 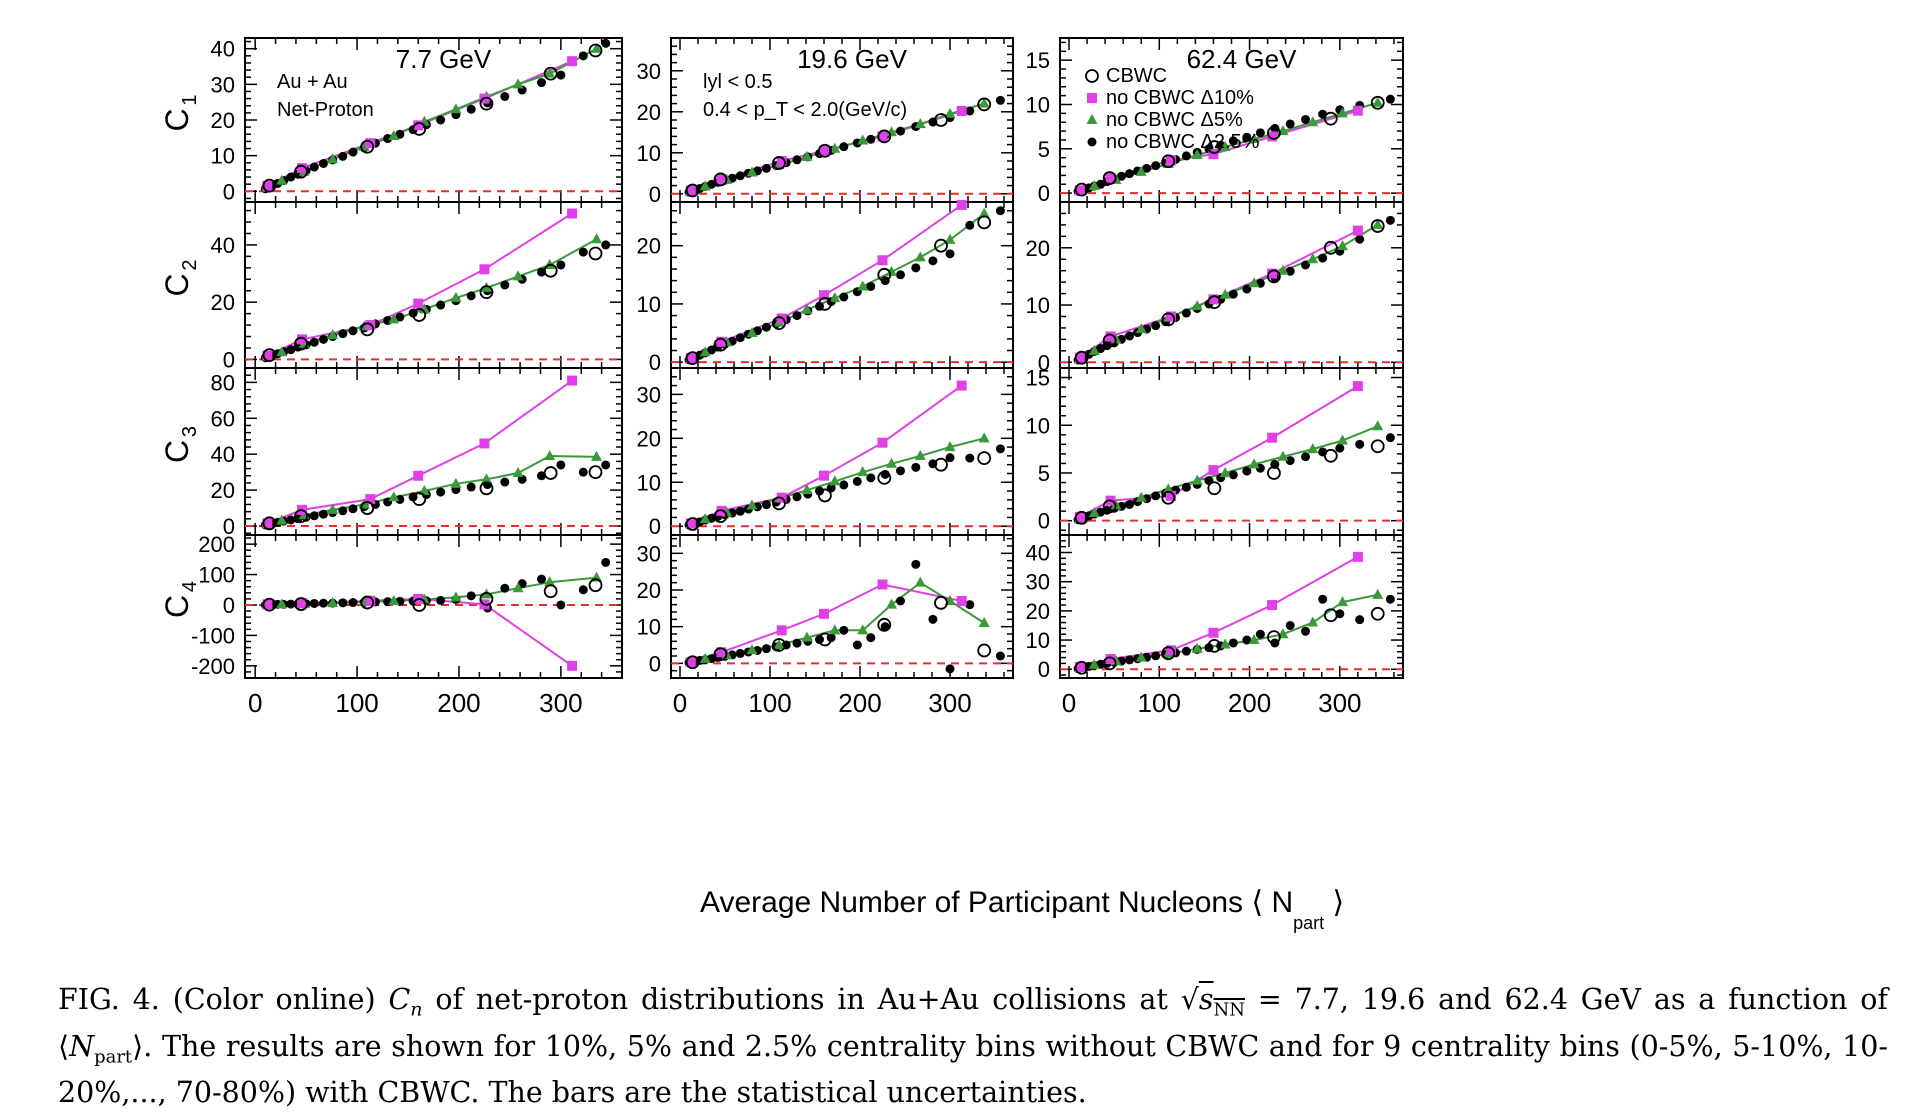 I want to click on y-tick-label: 20, so click(x=649, y=438).